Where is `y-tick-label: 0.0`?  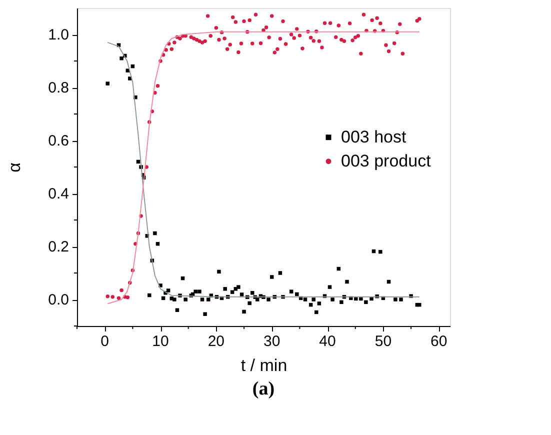
y-tick-label: 0.0 is located at coordinates (58, 300).